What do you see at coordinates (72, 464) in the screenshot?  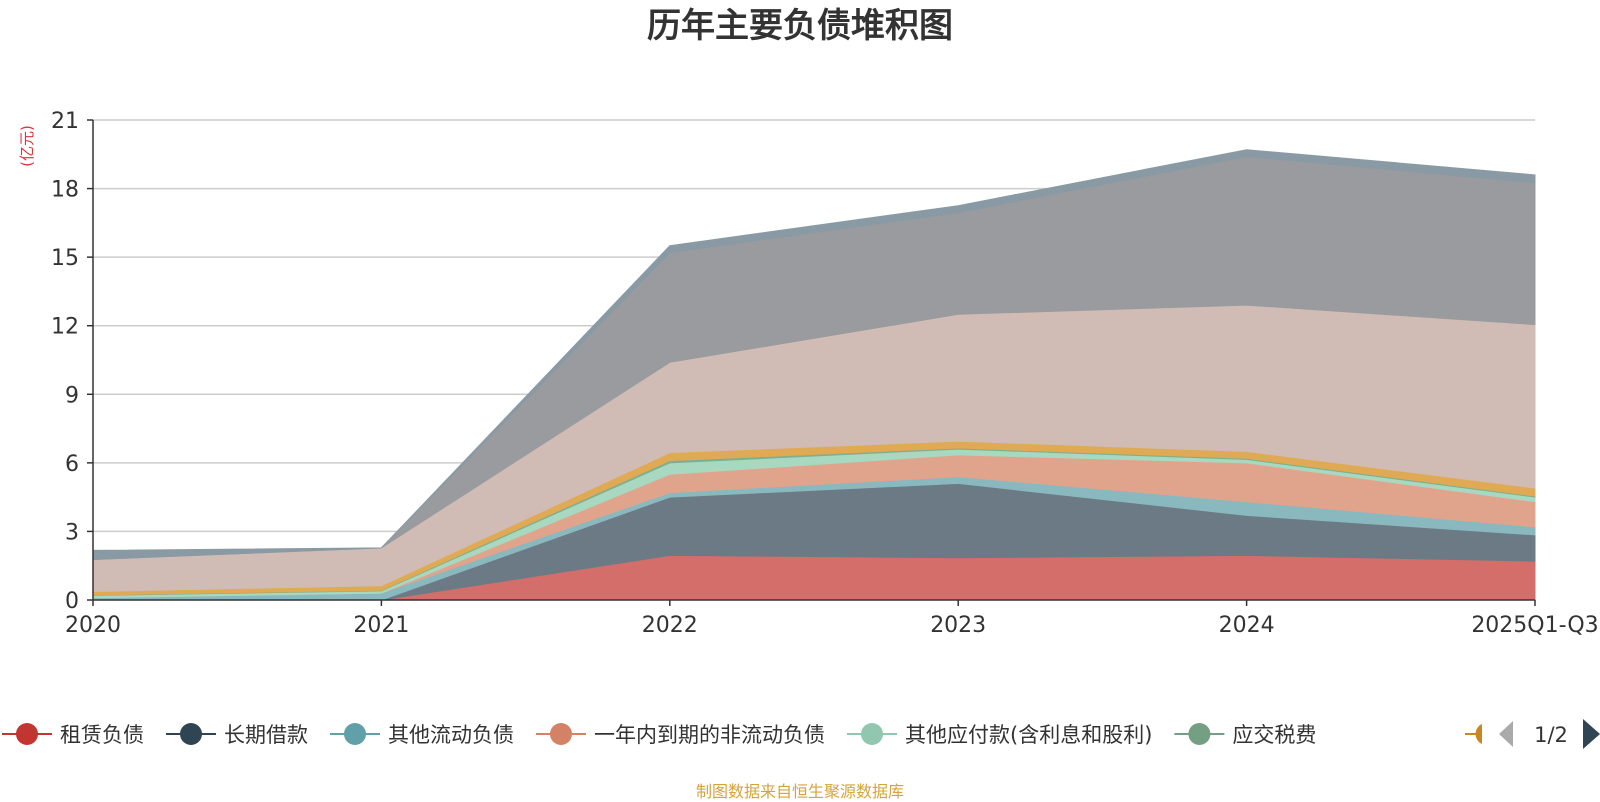 I see `y-tick-label: 6` at bounding box center [72, 464].